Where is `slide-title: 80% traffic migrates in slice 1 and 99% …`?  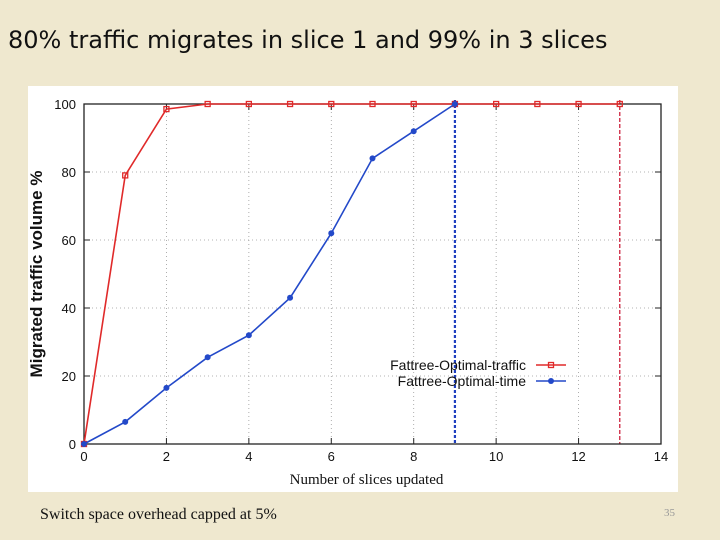 slide-title: 80% traffic migrates in slice 1 and 99% … is located at coordinates (308, 40).